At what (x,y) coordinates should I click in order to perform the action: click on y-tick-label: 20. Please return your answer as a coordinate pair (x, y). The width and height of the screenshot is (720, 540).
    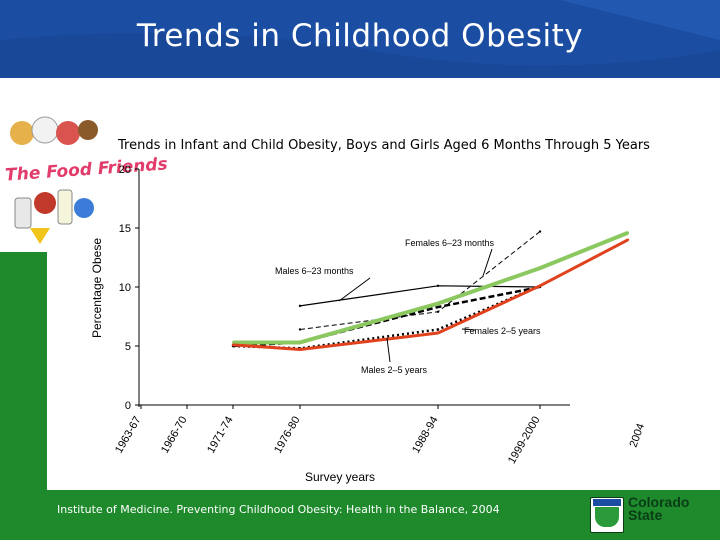
    Looking at the image, I should click on (125, 170).